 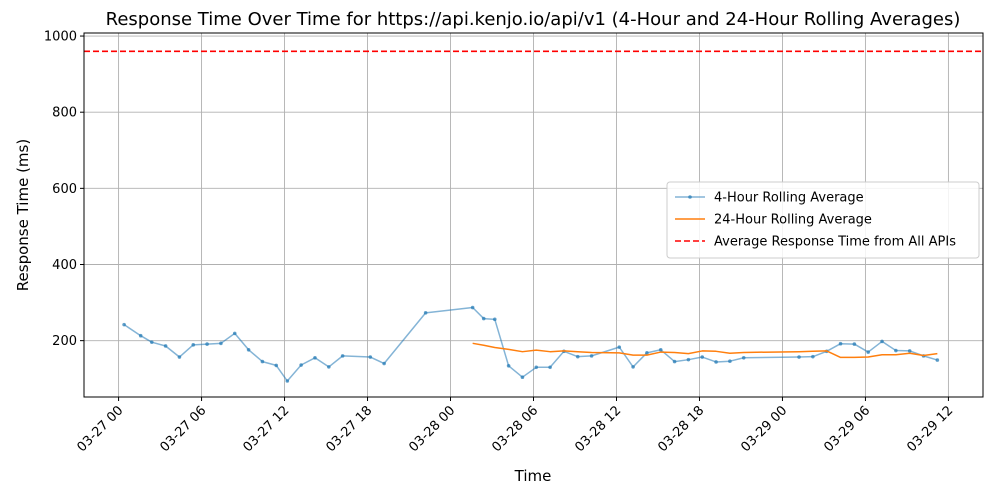 What do you see at coordinates (23, 215) in the screenshot?
I see `y-axis-title: Response Time (ms)` at bounding box center [23, 215].